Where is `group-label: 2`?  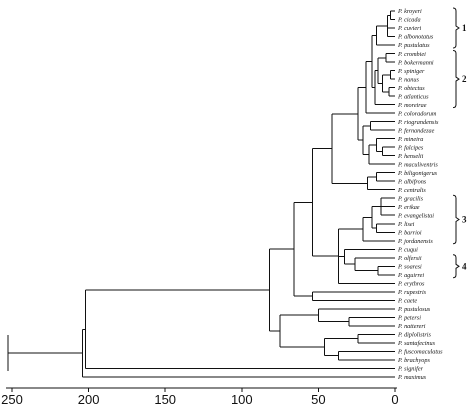 group-label: 2 is located at coordinates (464, 79).